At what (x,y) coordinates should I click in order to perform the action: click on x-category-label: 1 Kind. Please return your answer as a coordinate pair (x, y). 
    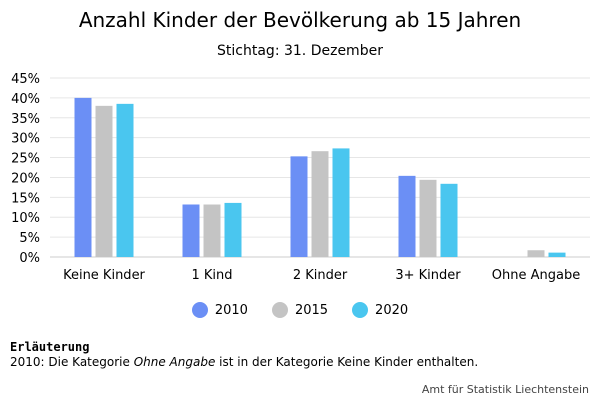
    Looking at the image, I should click on (211, 275).